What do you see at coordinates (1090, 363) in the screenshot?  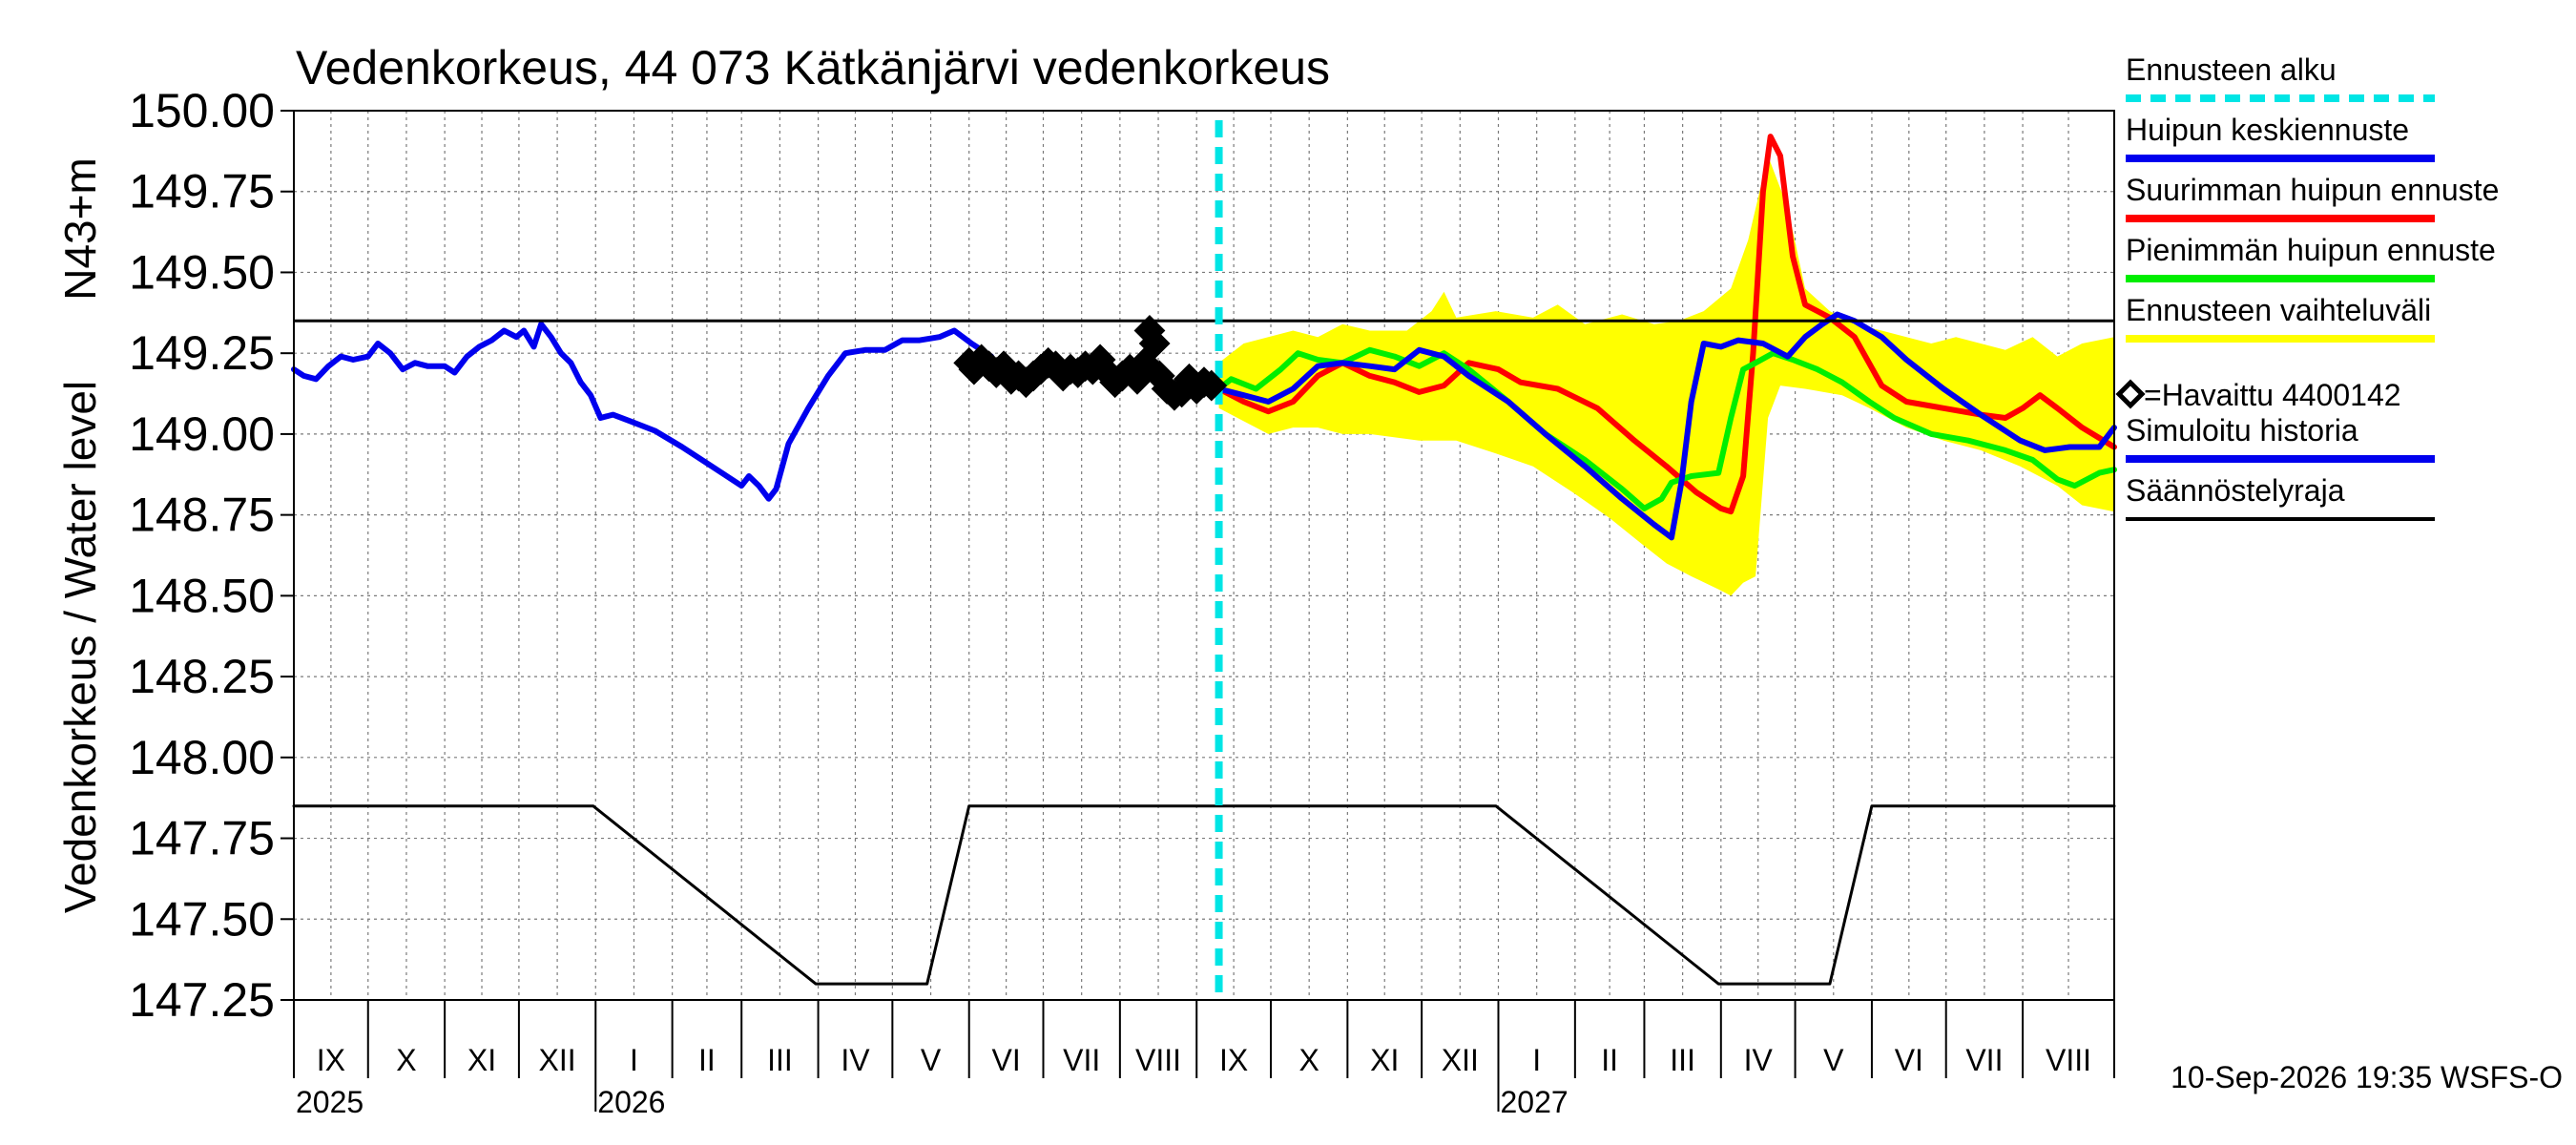 I see `observed-markers-layer` at bounding box center [1090, 363].